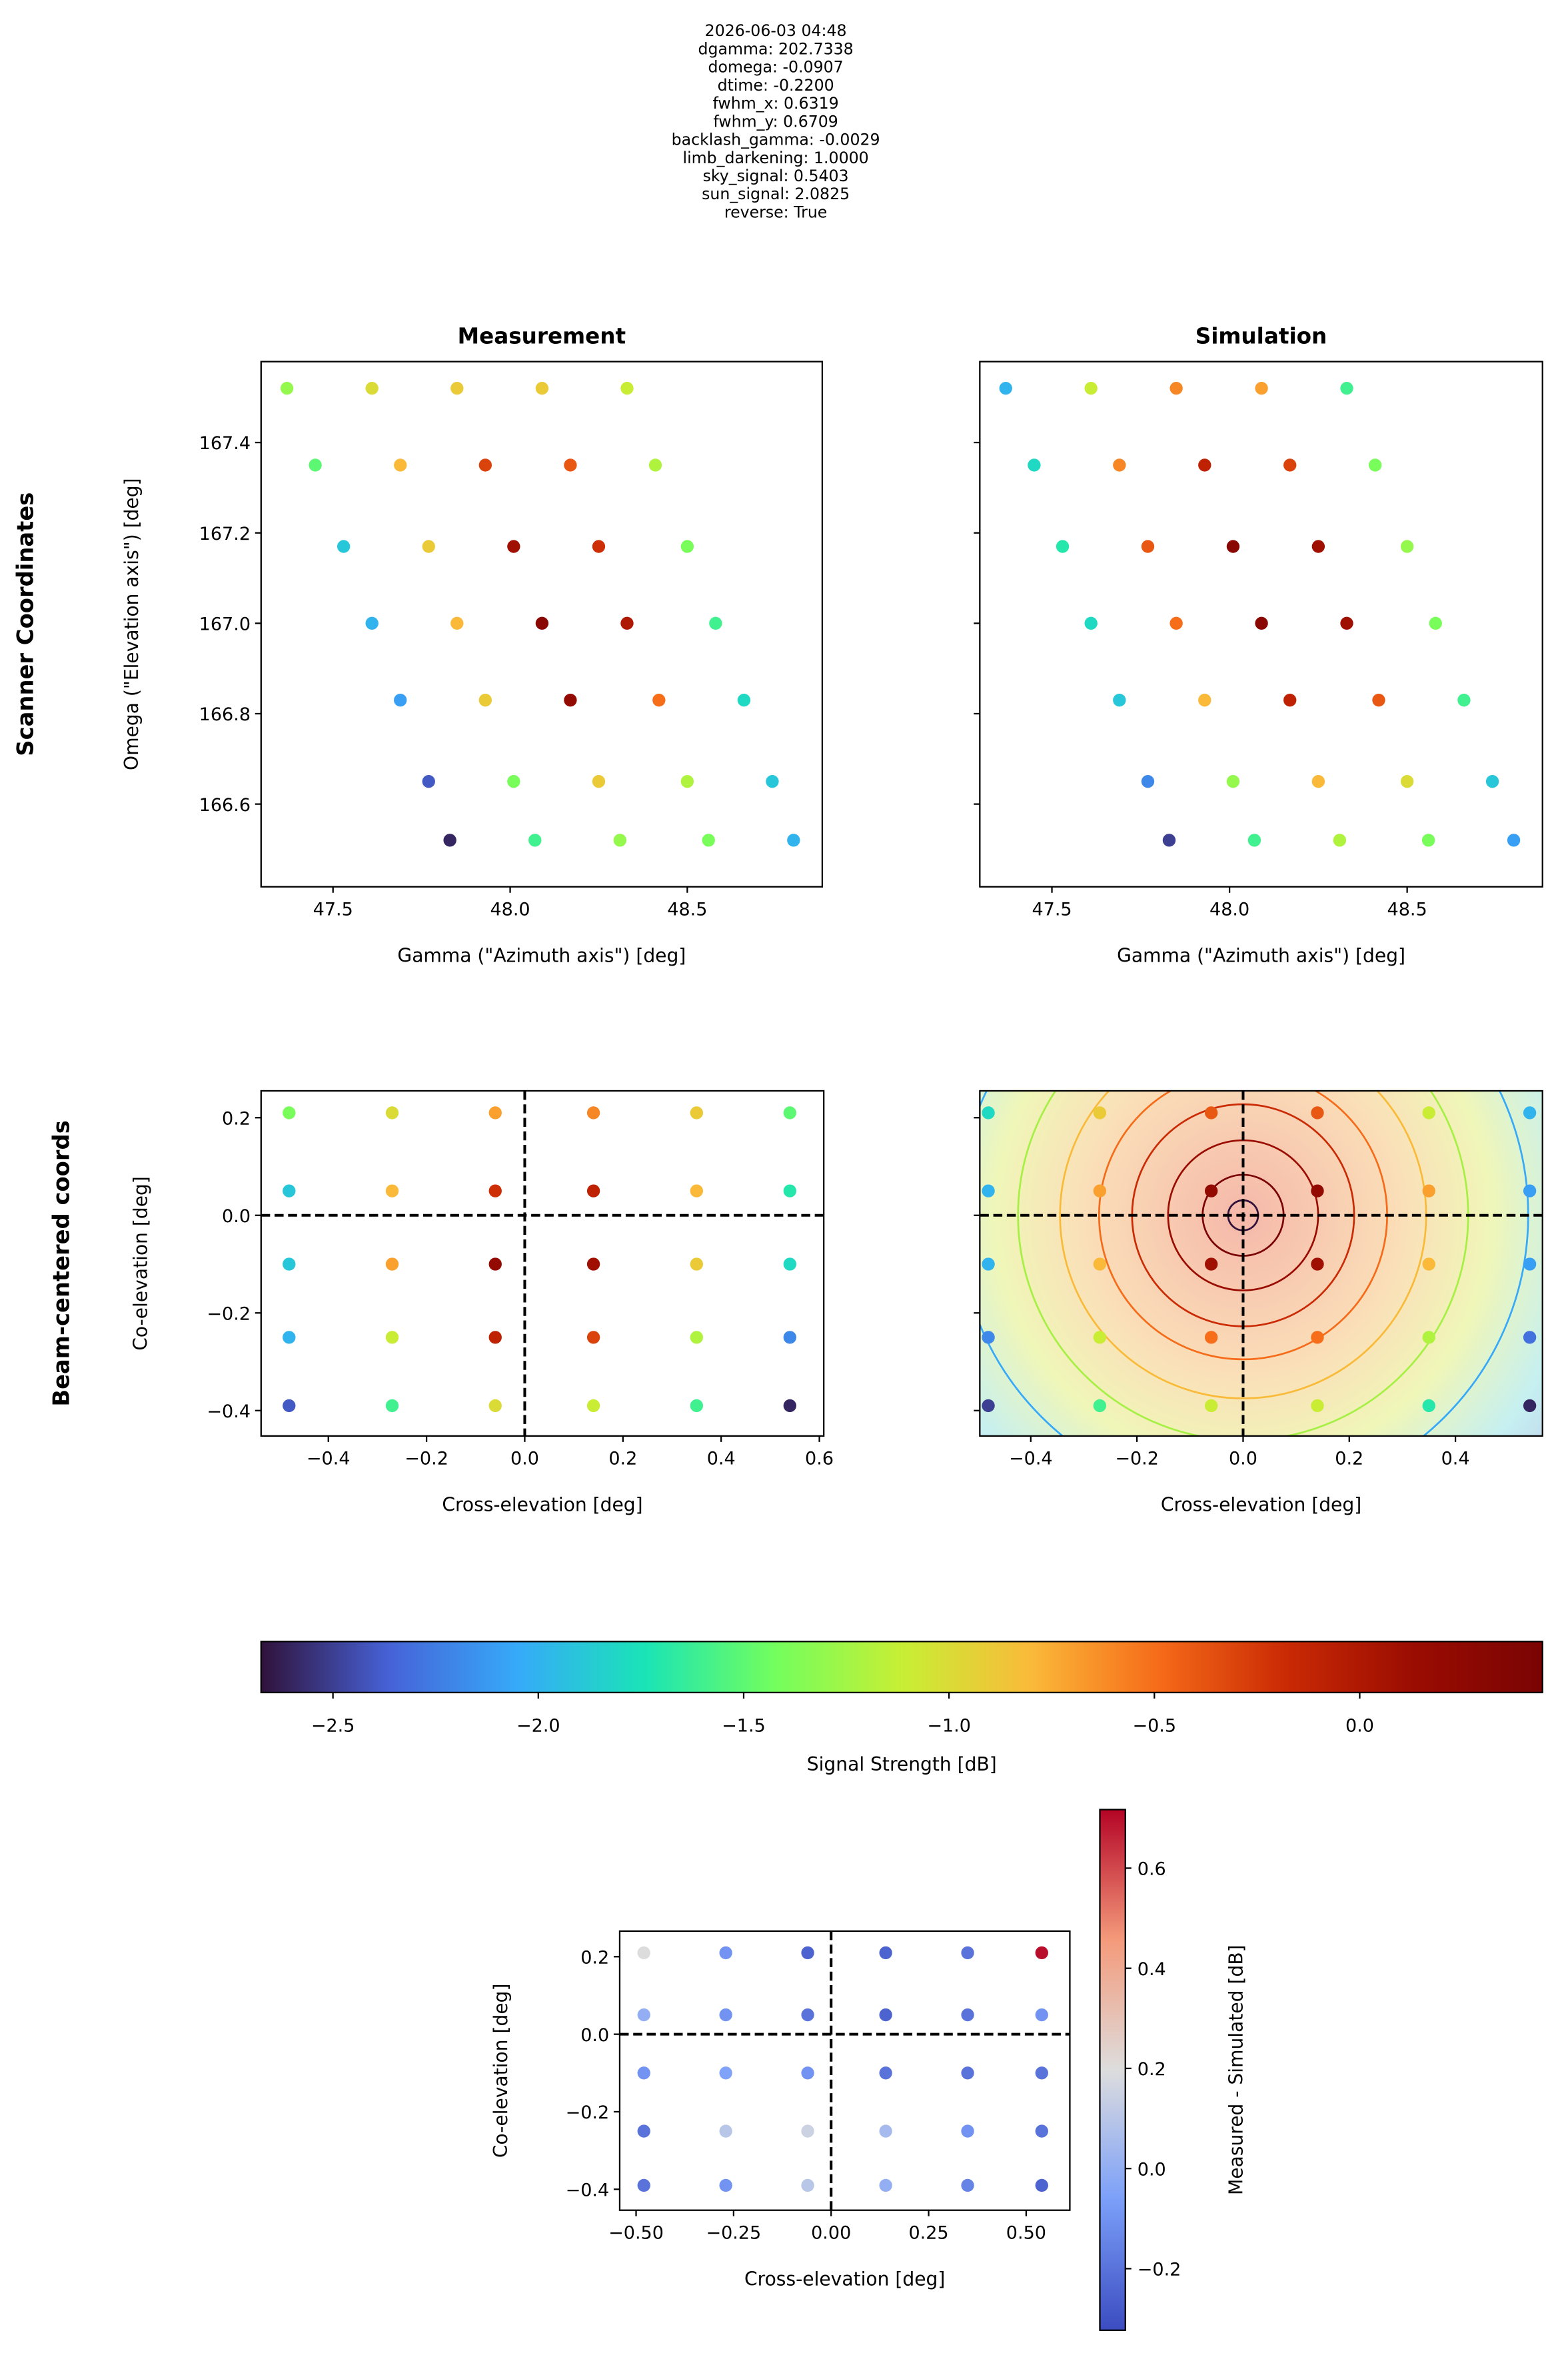  Describe the element at coordinates (525, 1459) in the screenshot. I see `x-tick-label: 0.0` at that location.